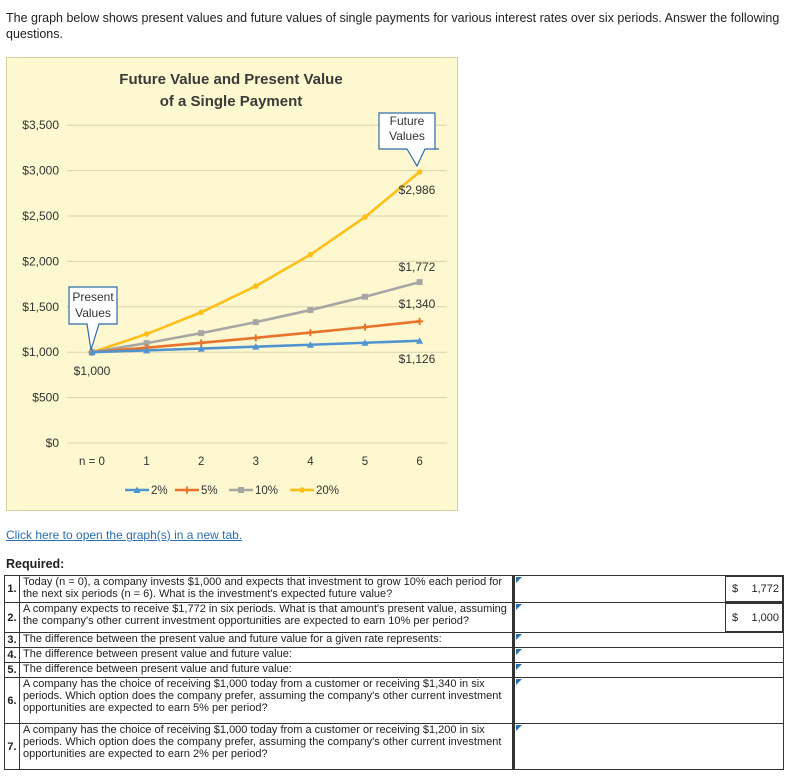  I want to click on series-line-20pct, so click(256, 262).